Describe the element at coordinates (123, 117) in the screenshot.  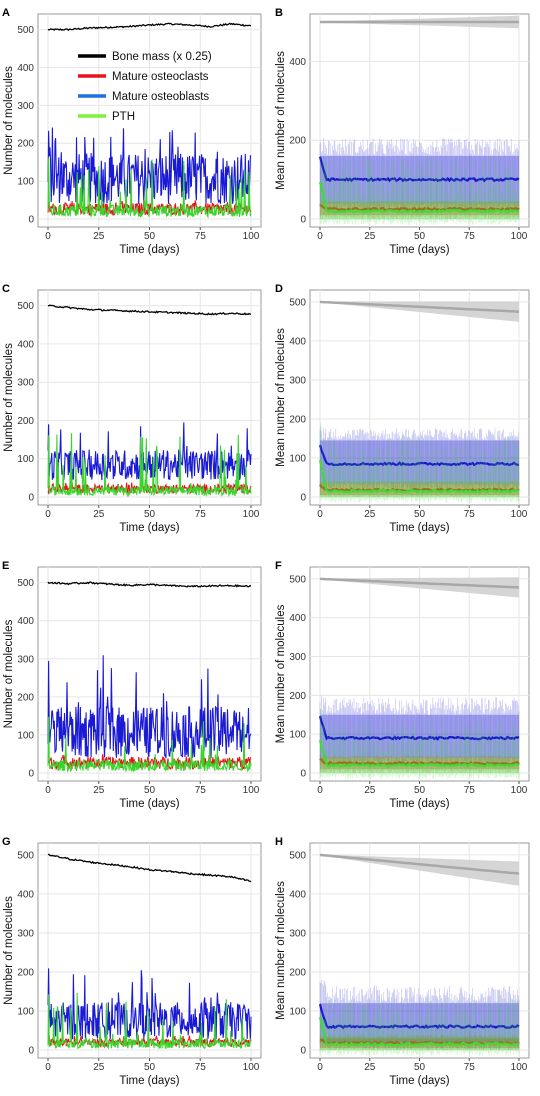
I see `legend-label: PTH` at that location.